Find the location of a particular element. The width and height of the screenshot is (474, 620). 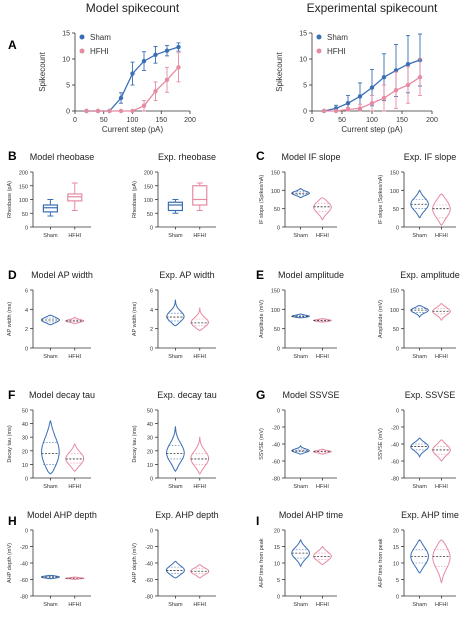

legend-label: HFHI is located at coordinates (99, 51).